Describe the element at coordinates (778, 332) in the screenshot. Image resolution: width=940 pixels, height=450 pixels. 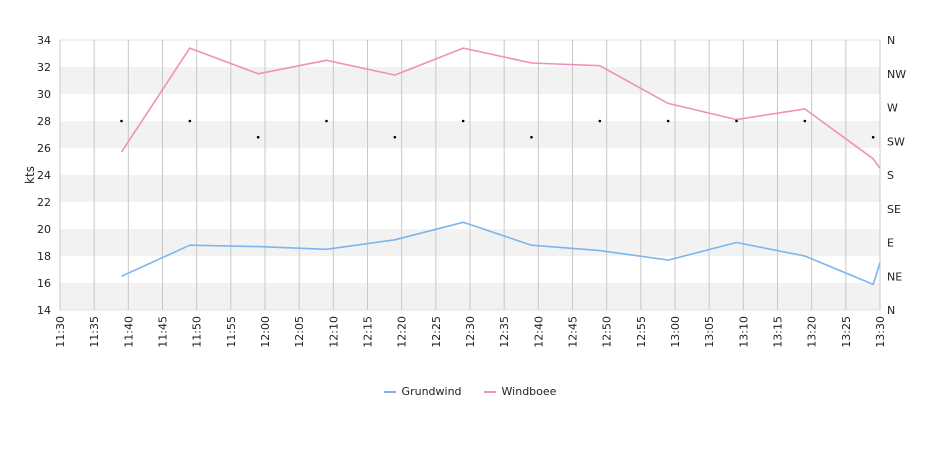
I see `x-tick-label: 13:15` at that location.